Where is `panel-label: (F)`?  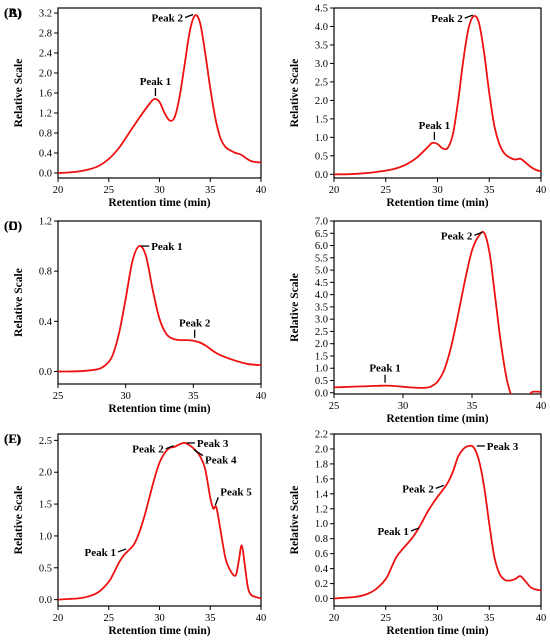
panel-label: (F) is located at coordinates (12, 438).